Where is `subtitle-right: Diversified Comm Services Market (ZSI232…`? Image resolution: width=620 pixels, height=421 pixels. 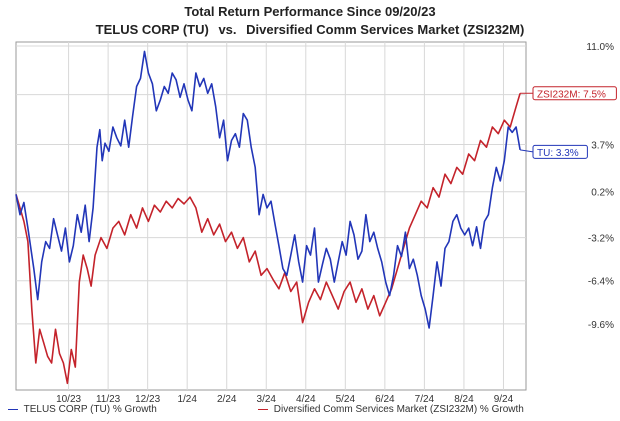
subtitle-right: Diversified Comm Services Market (ZSI232… is located at coordinates (385, 29).